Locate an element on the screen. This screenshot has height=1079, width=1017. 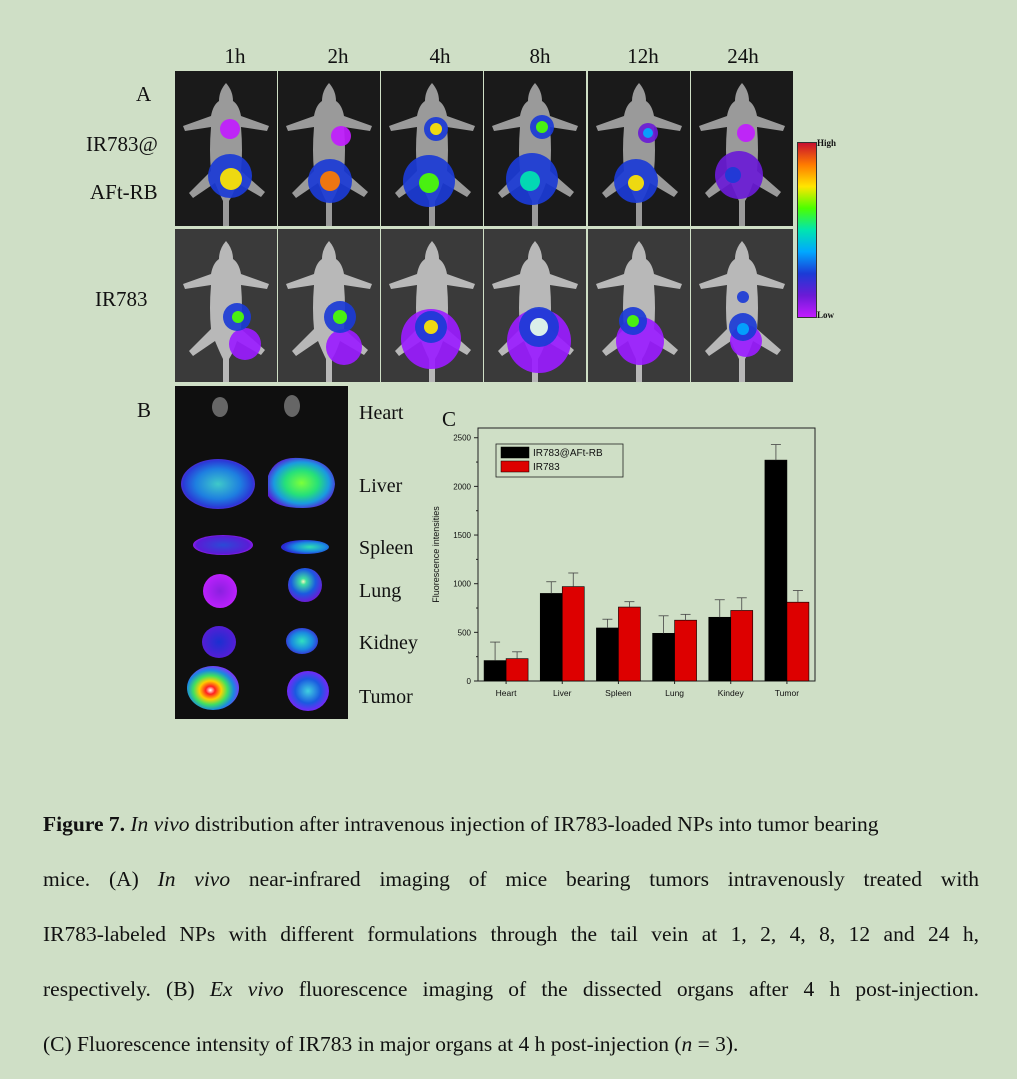
legend-label-IR783: IR783 is located at coordinates (546, 467).